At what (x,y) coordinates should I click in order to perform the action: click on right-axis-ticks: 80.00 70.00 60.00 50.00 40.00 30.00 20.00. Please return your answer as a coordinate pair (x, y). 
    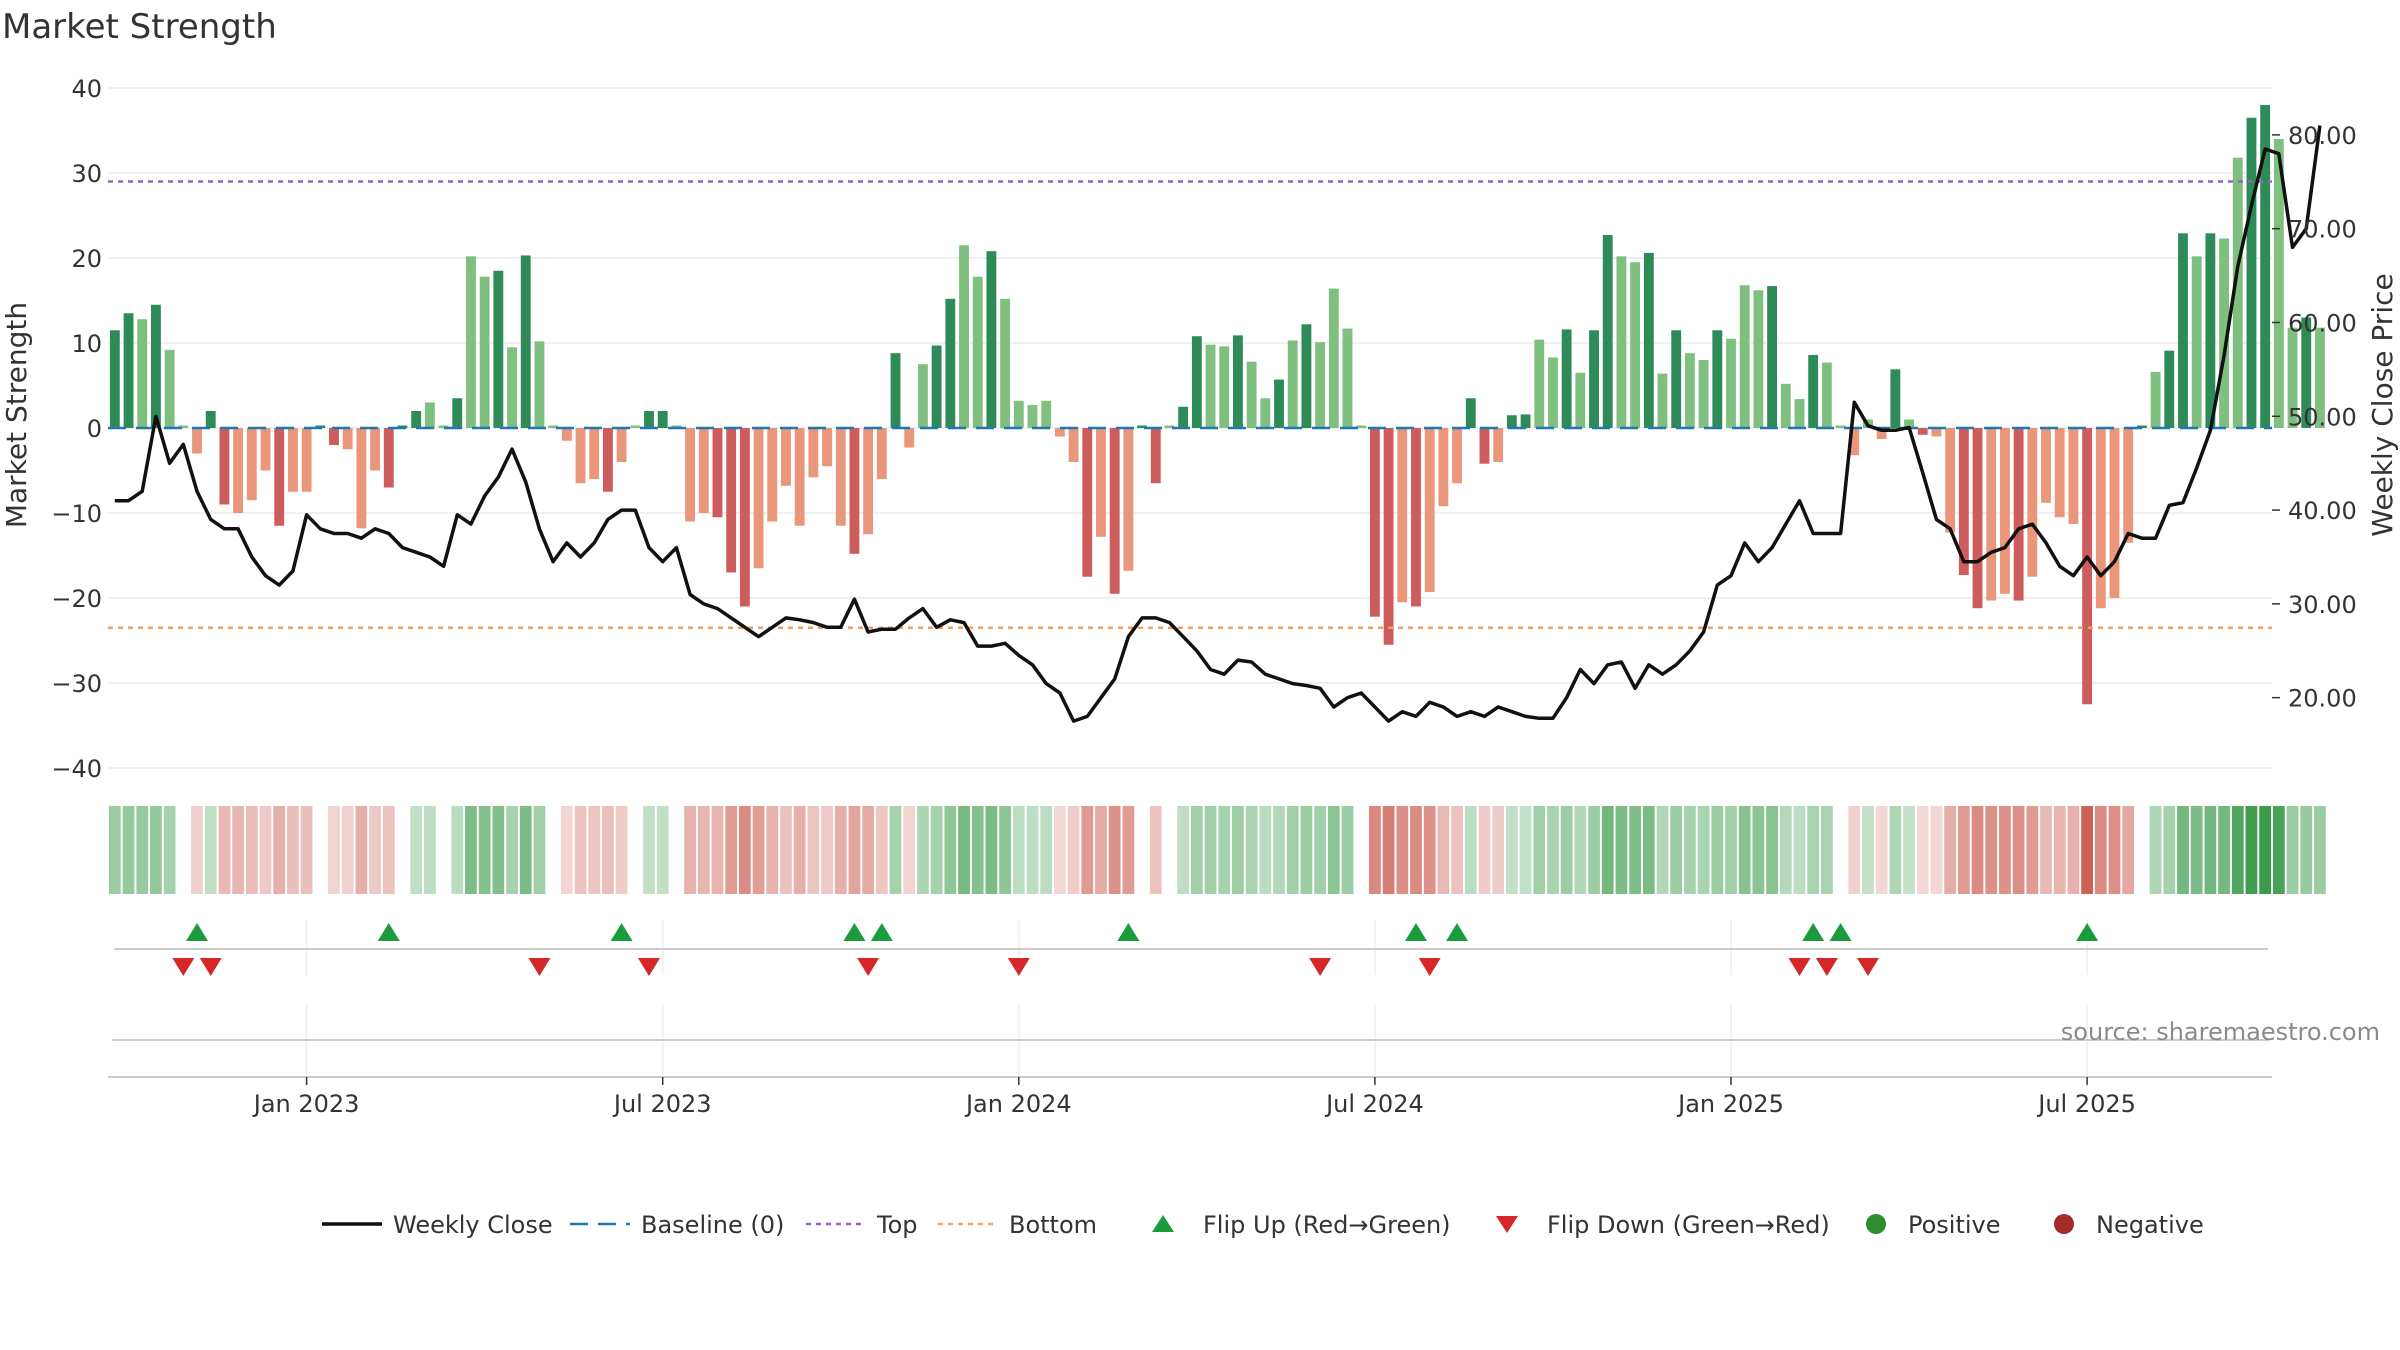
    Looking at the image, I should click on (2314, 417).